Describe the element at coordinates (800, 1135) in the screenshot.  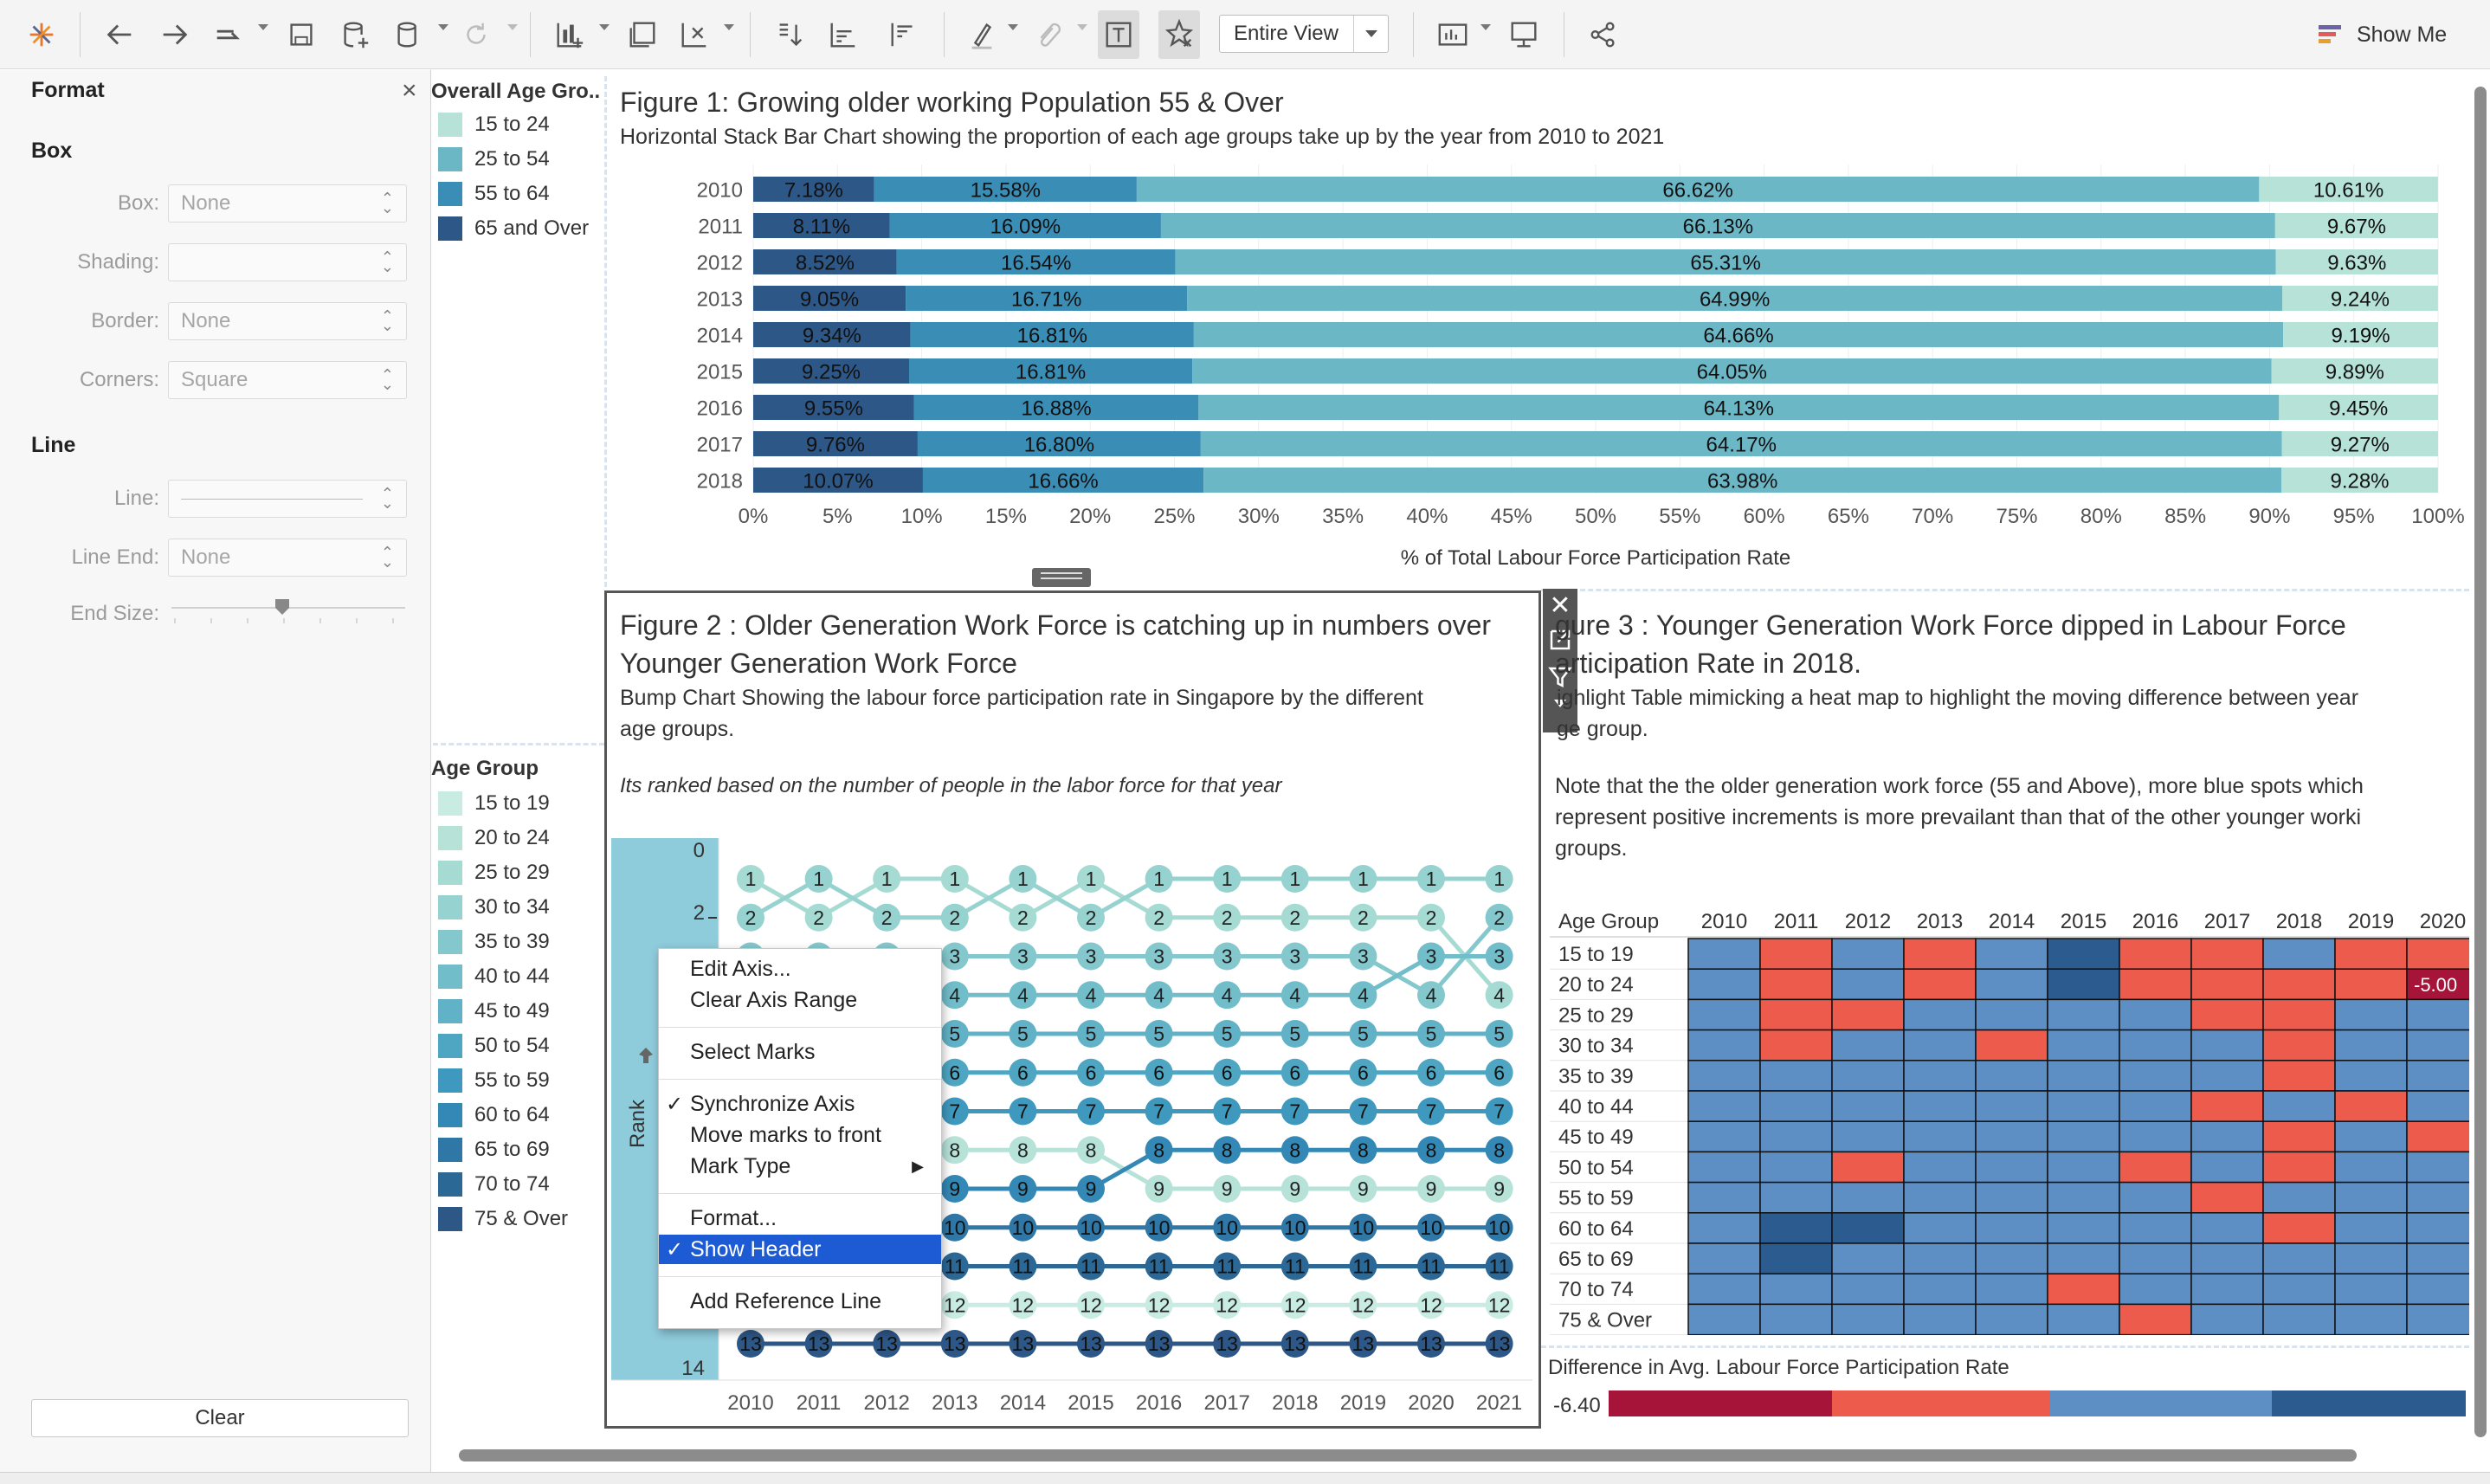
I see `menu-item-move-marks-to-front: Move marks to front` at that location.